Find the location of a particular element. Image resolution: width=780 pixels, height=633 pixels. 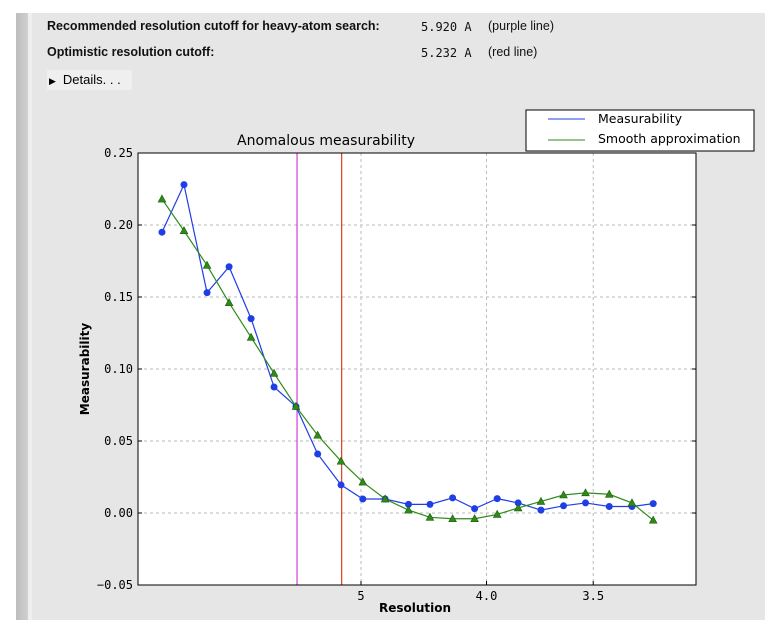

x-tick-label: 4.0 is located at coordinates (487, 596).